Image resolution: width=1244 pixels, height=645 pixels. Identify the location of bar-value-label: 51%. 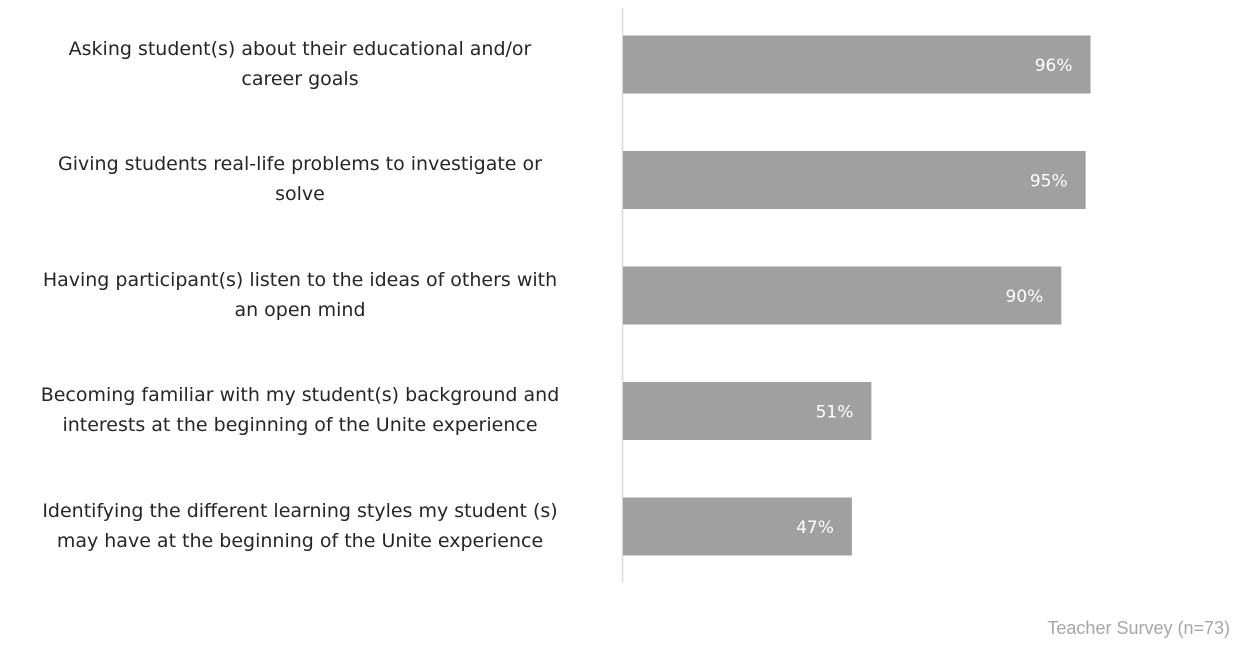
(835, 413).